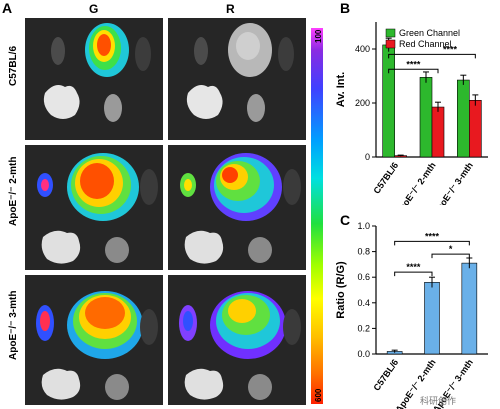 The image size is (500, 409). What do you see at coordinates (362, 103) in the screenshot?
I see `y-tick-label: 200` at bounding box center [362, 103].